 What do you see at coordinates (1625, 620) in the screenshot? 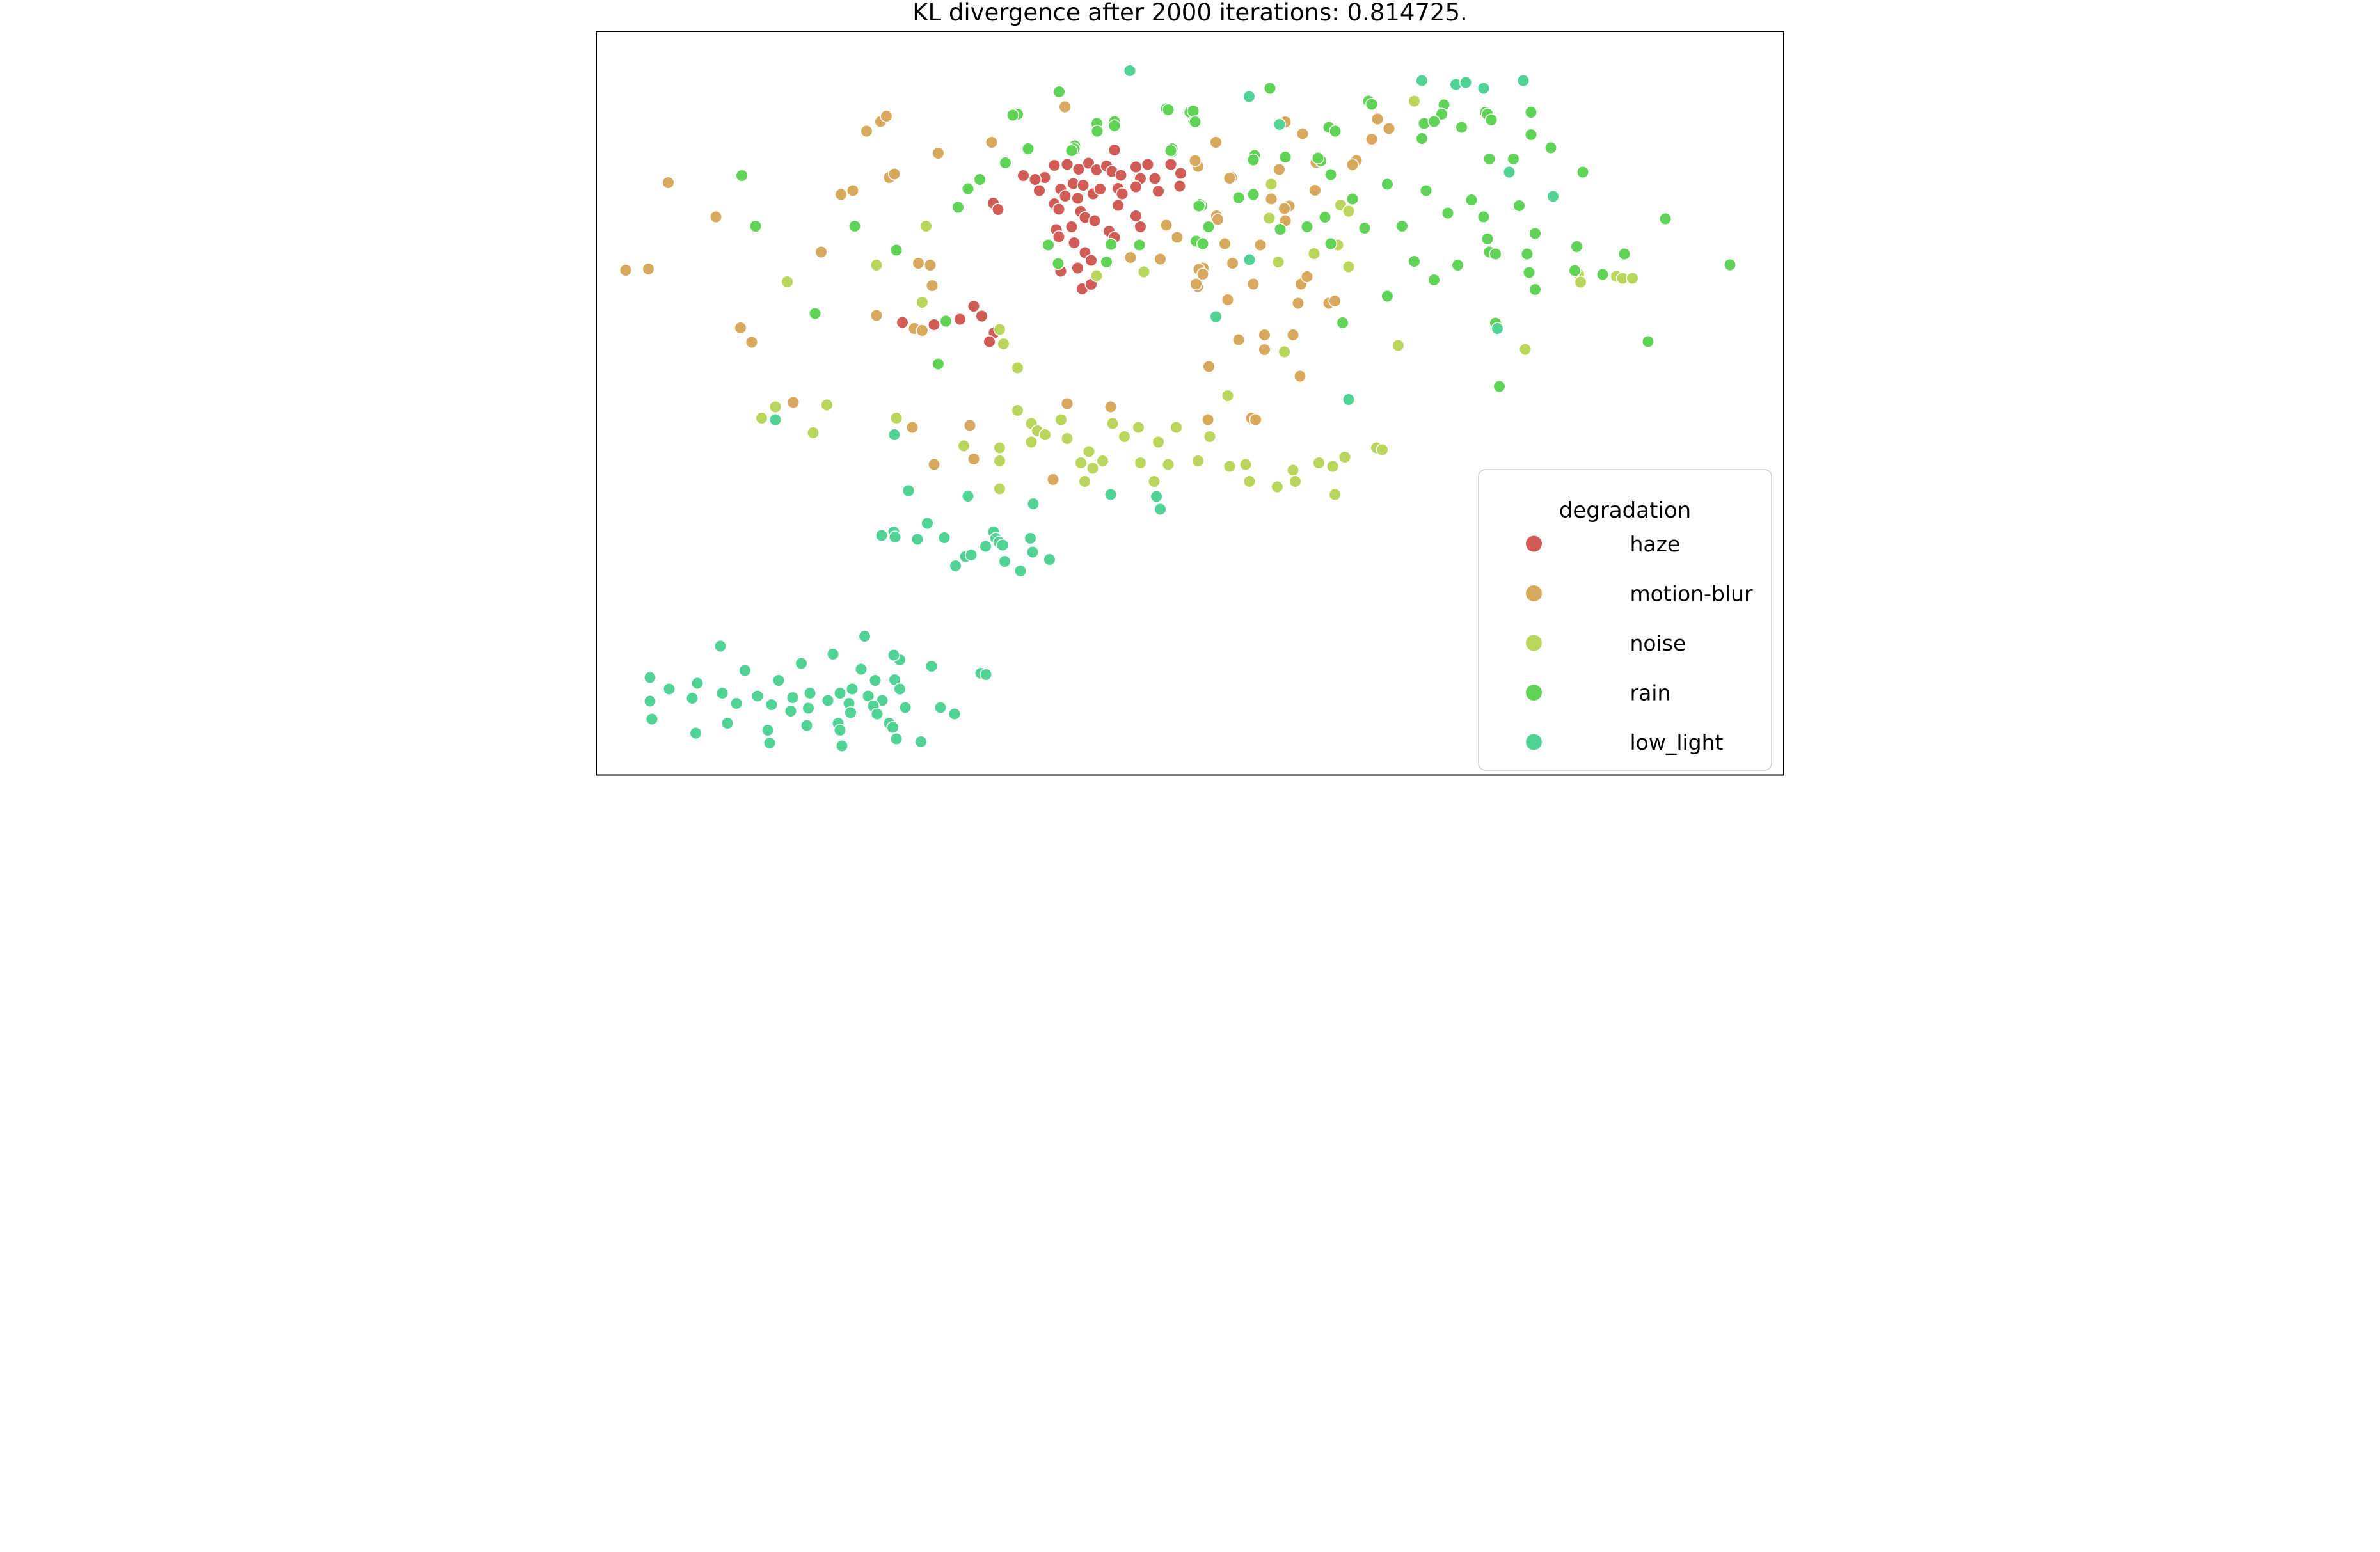
I see `legend-box` at bounding box center [1625, 620].